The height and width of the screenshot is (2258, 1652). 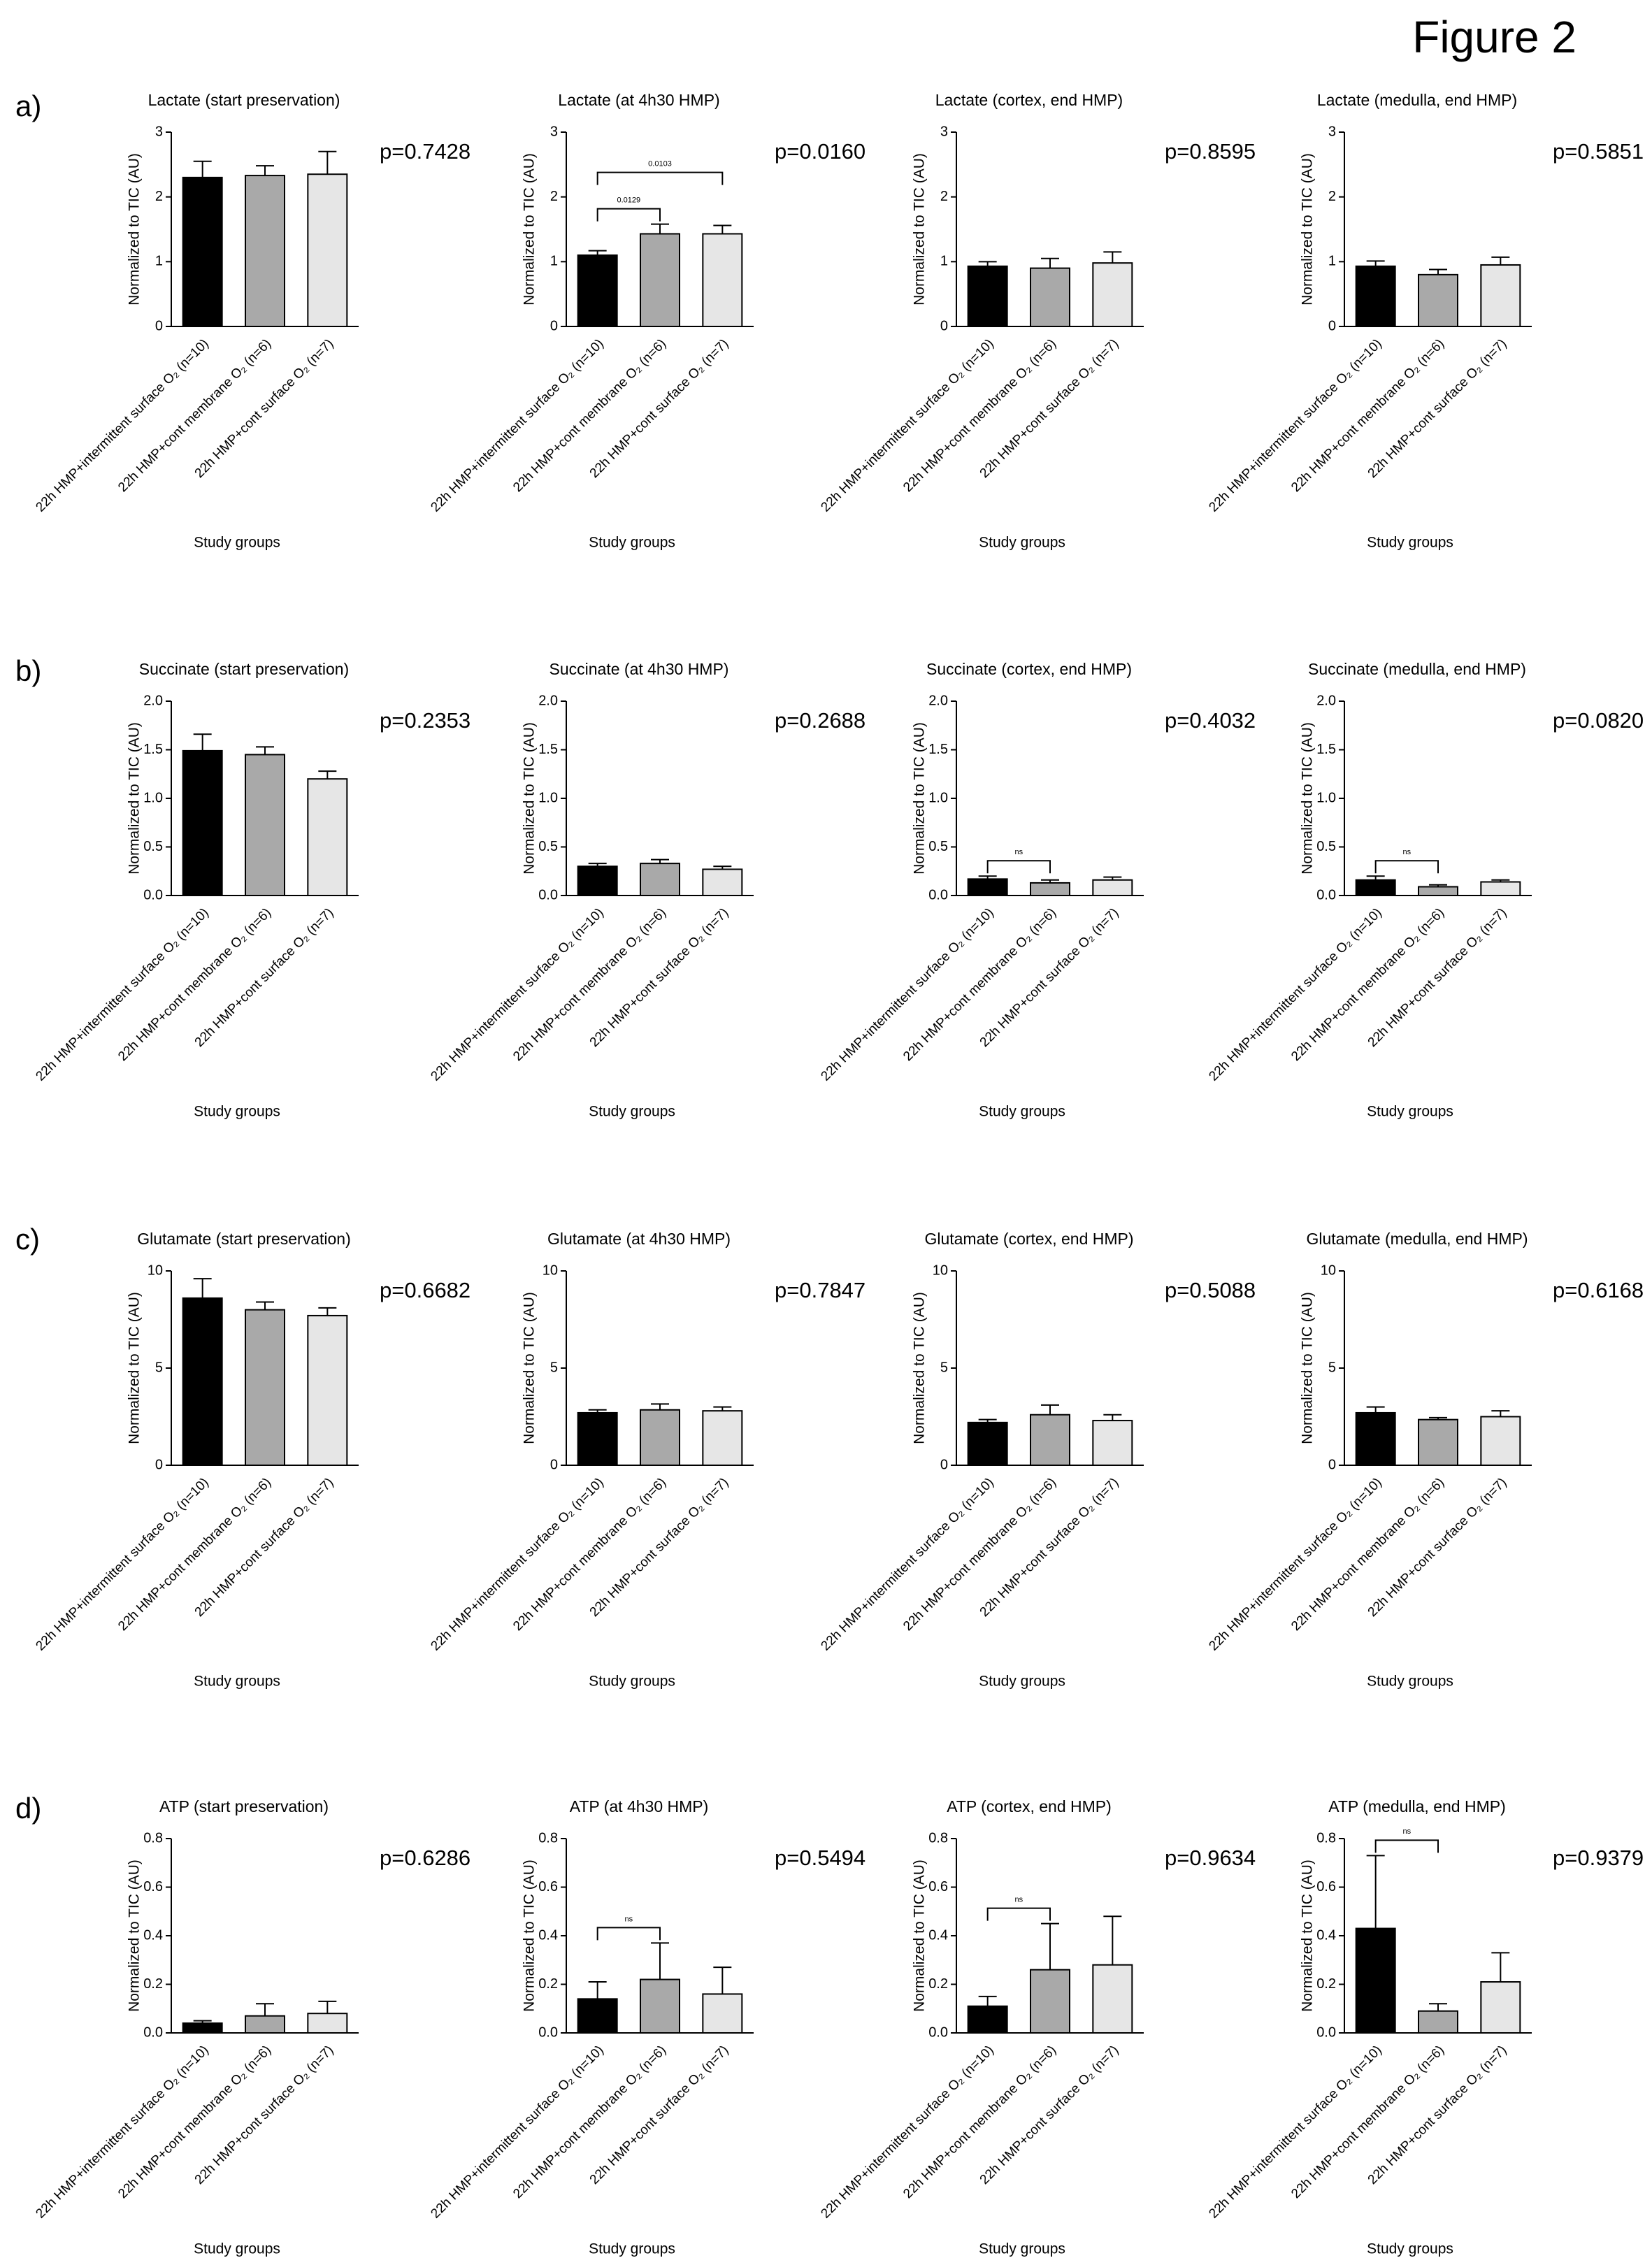 What do you see at coordinates (28, 1808) in the screenshot?
I see `panel-label: d)` at bounding box center [28, 1808].